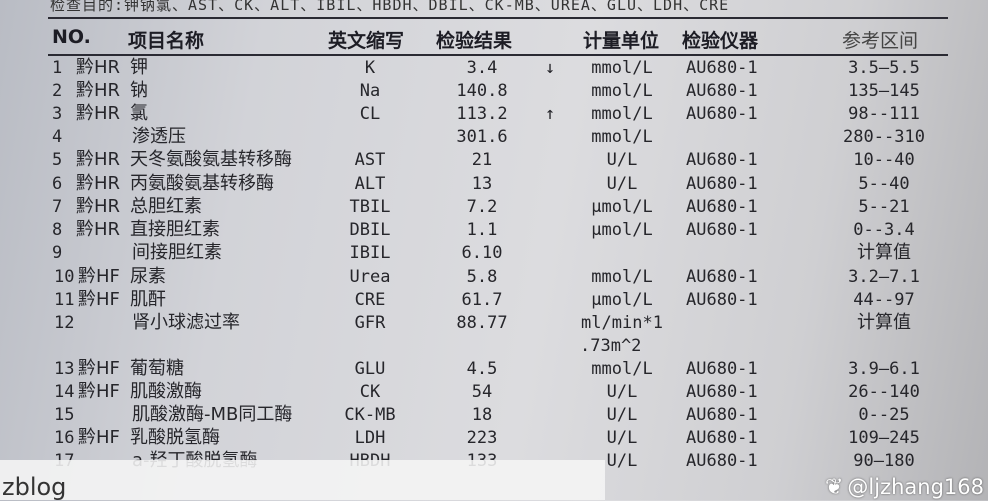  What do you see at coordinates (202, 183) in the screenshot?
I see `row-name: 丙氨酸氨基转移酶` at bounding box center [202, 183].